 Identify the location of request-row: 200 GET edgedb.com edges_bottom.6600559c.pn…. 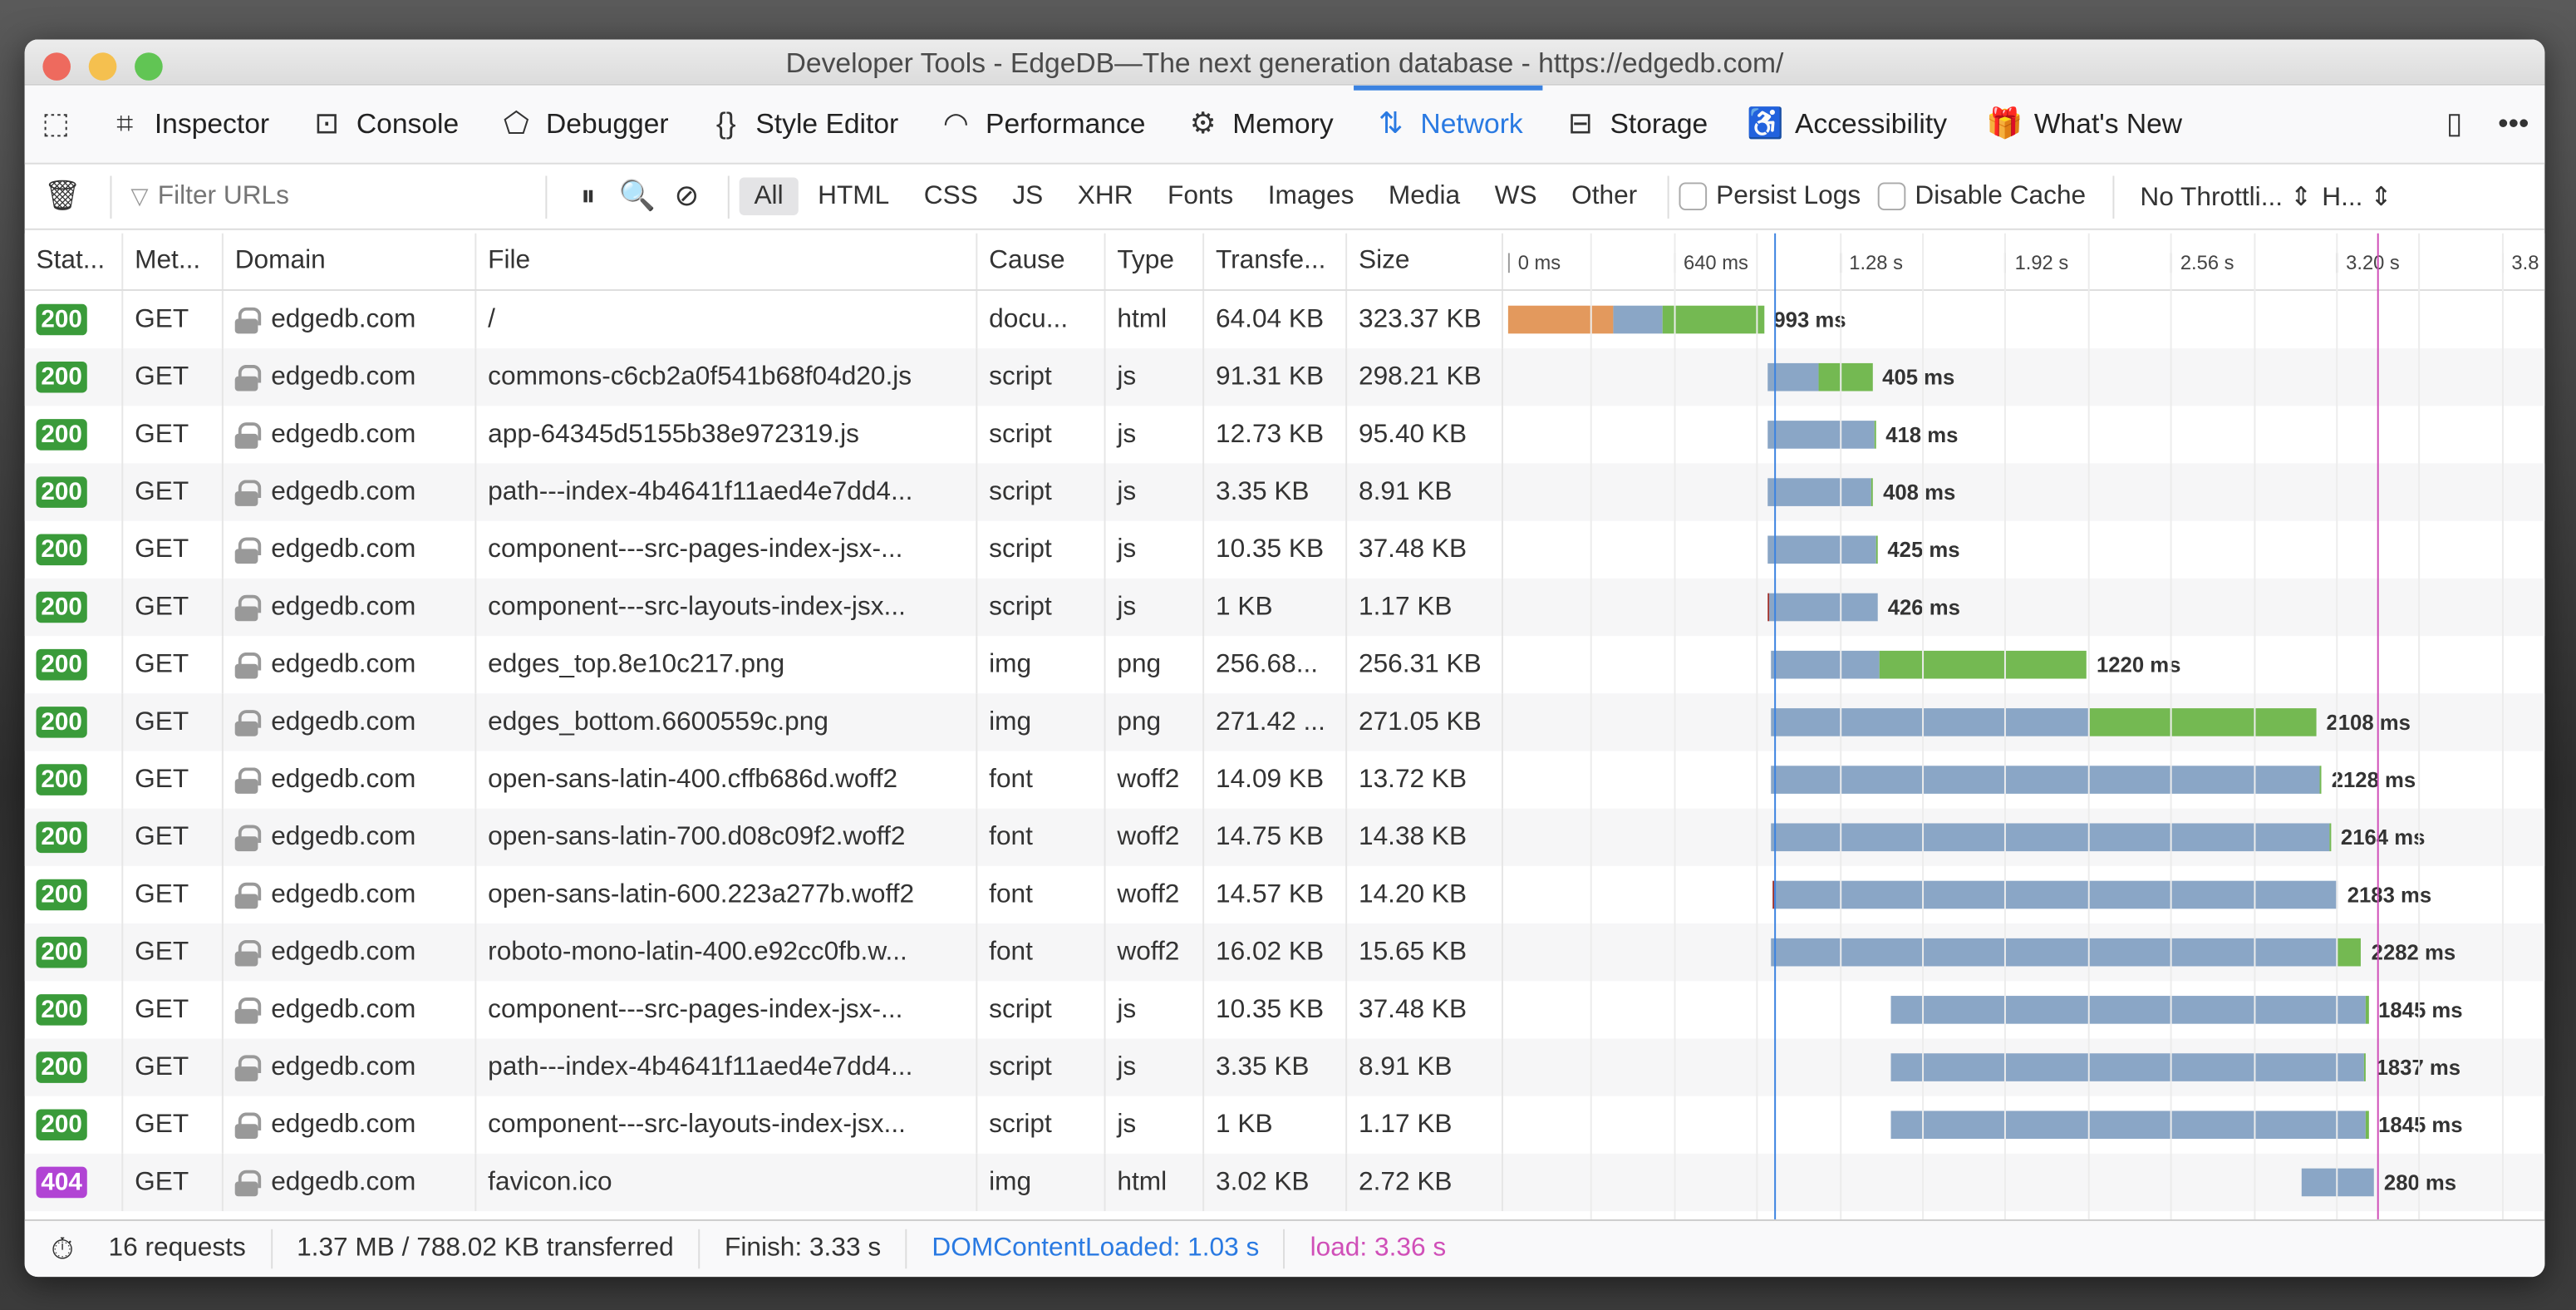
(1284, 722).